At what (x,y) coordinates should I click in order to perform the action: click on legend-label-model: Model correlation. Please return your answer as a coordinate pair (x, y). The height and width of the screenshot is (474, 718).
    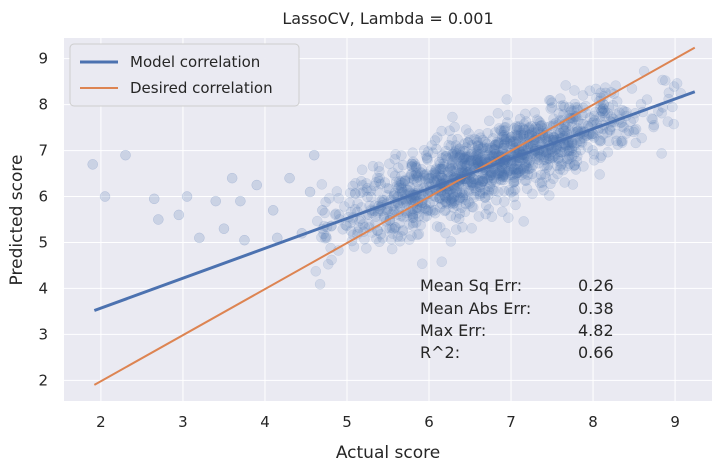
    Looking at the image, I should click on (195, 62).